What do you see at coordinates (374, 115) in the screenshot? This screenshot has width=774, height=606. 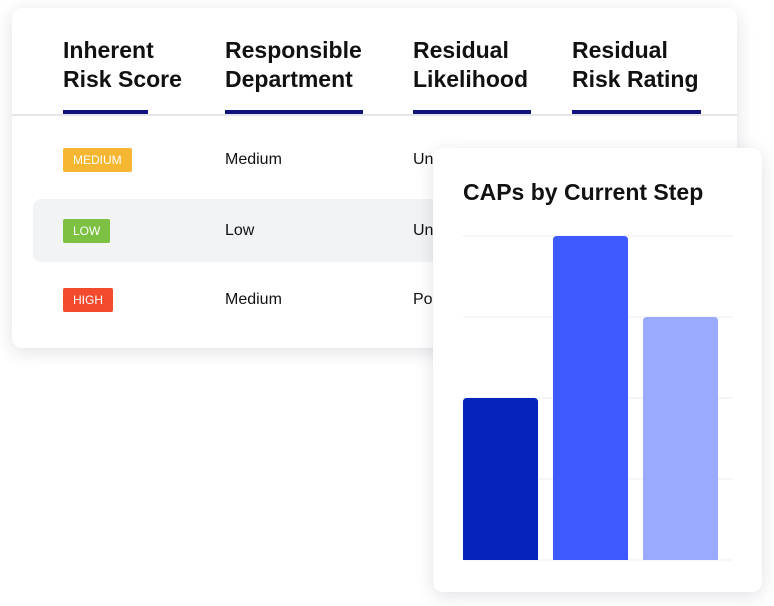 I see `header-divider` at bounding box center [374, 115].